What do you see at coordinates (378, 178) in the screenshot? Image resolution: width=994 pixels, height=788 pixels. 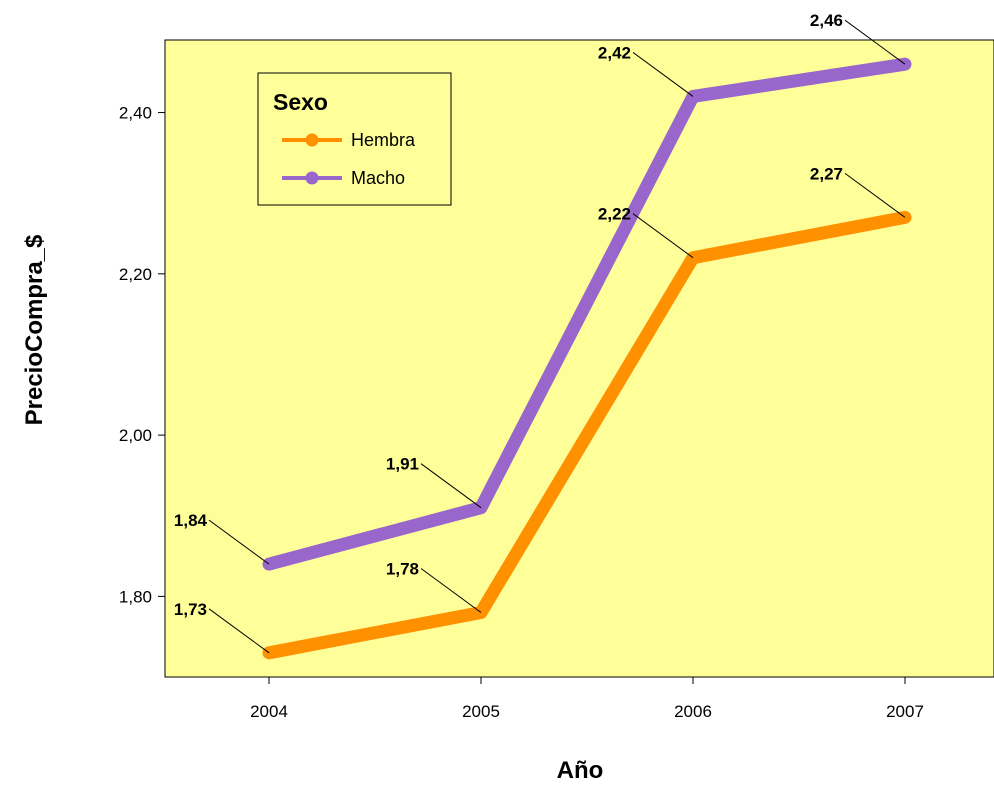 I see `legend-label: Macho` at bounding box center [378, 178].